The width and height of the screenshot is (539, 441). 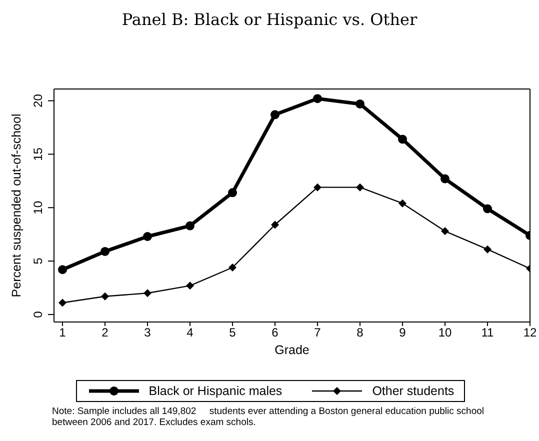 What do you see at coordinates (269, 417) in the screenshot?
I see `text: Note: Sample includes all 149,802 students ever attending a Boston general education public school between 2006 and 2017. Excludes exam schols.` at bounding box center [269, 417].